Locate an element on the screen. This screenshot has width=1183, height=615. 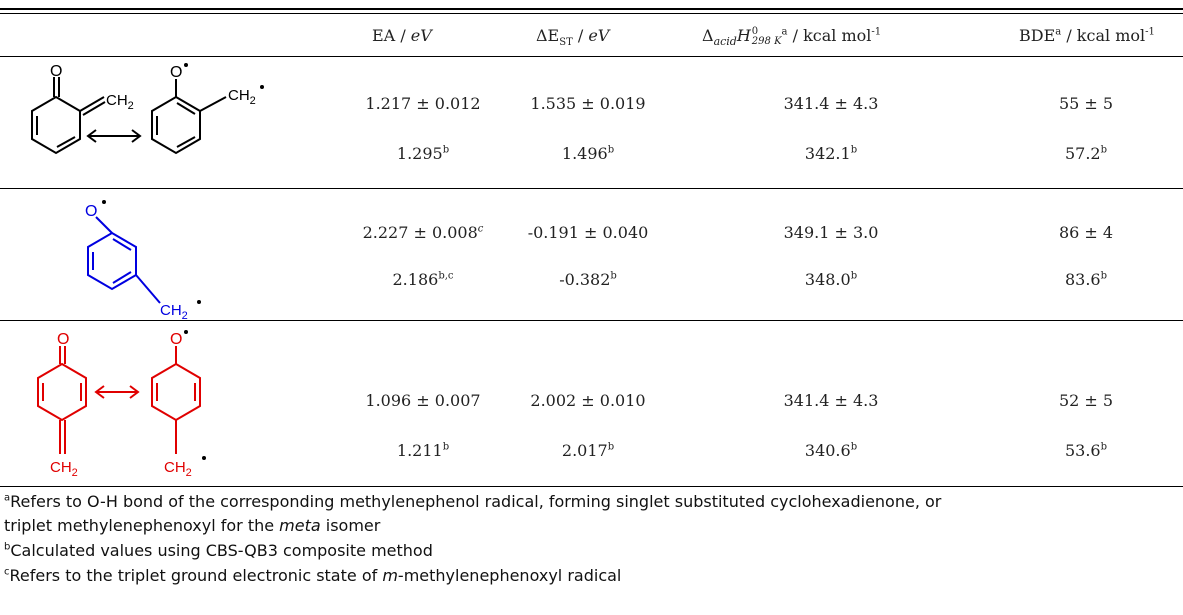
mol1-ch2-label: CH is located at coordinates (117, 100).